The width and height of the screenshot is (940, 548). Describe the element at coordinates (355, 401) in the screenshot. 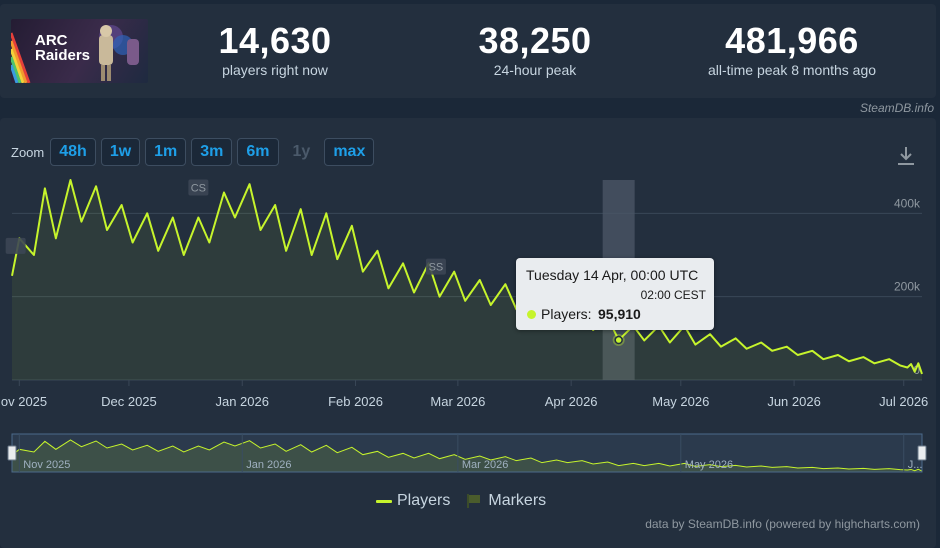

I see `x-tick-label: Feb 2026` at that location.